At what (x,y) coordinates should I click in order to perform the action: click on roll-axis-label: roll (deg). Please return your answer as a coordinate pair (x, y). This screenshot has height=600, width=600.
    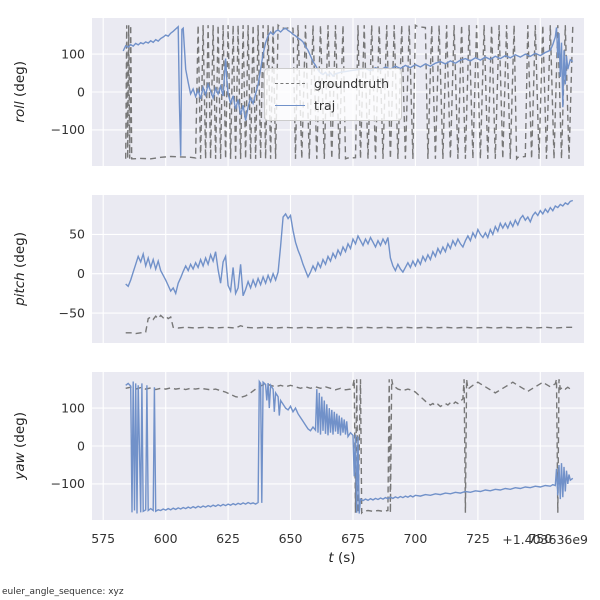
    Looking at the image, I should click on (20, 92).